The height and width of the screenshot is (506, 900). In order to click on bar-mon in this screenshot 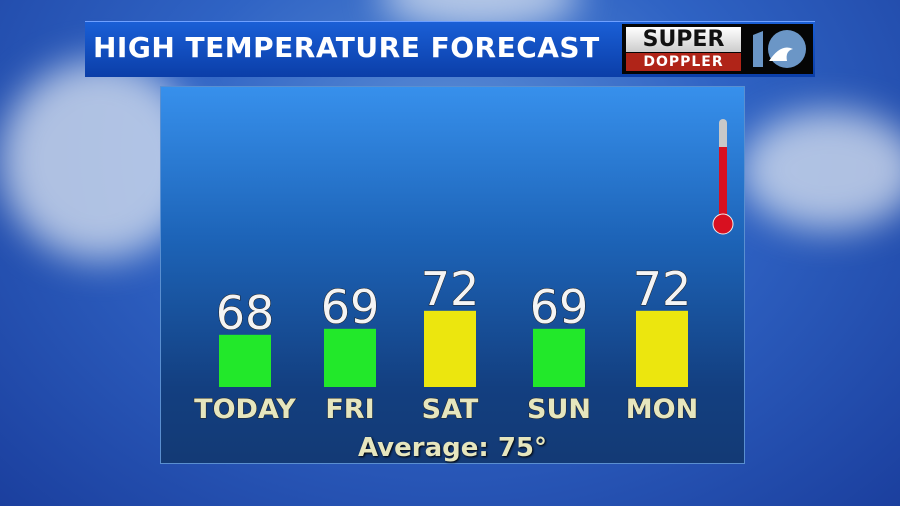, I will do `click(662, 348)`.